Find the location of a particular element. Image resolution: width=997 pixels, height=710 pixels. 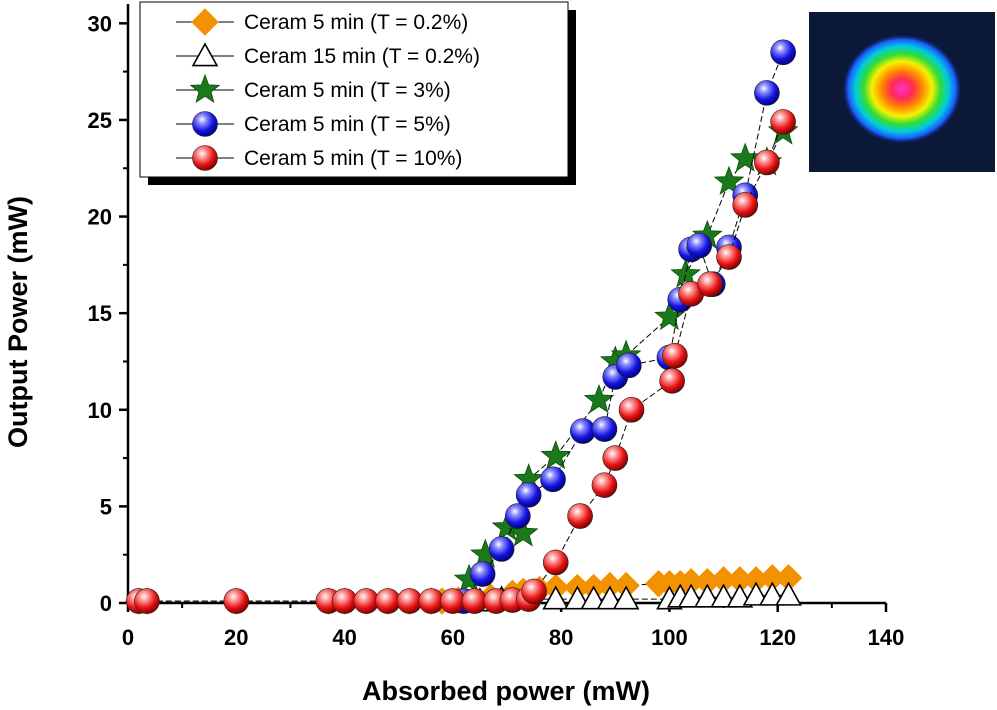

y-axis-title: Output Power (mW) is located at coordinates (18, 322).